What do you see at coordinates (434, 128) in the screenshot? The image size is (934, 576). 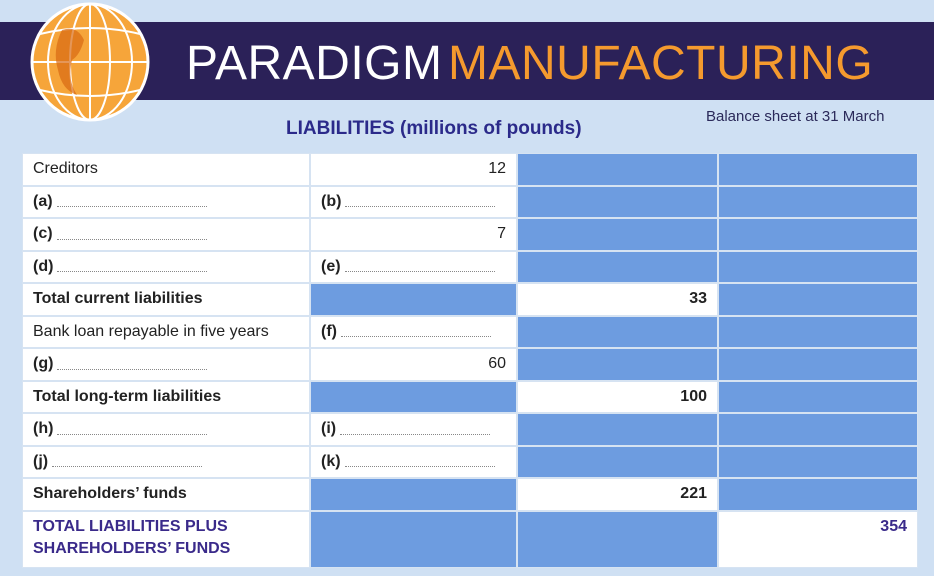 I see `table-title: LIABILITIES (millions of pounds)` at bounding box center [434, 128].